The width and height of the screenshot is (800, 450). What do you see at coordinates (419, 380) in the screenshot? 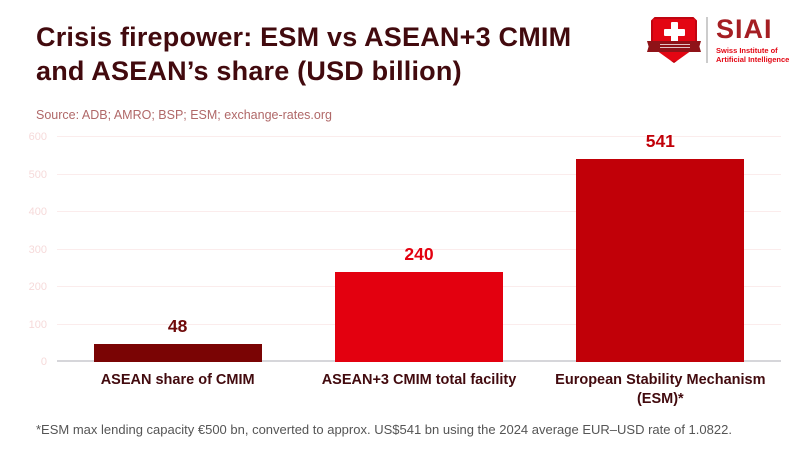
I see `category-label: ASEAN+3 CMIM total facility` at bounding box center [419, 380].